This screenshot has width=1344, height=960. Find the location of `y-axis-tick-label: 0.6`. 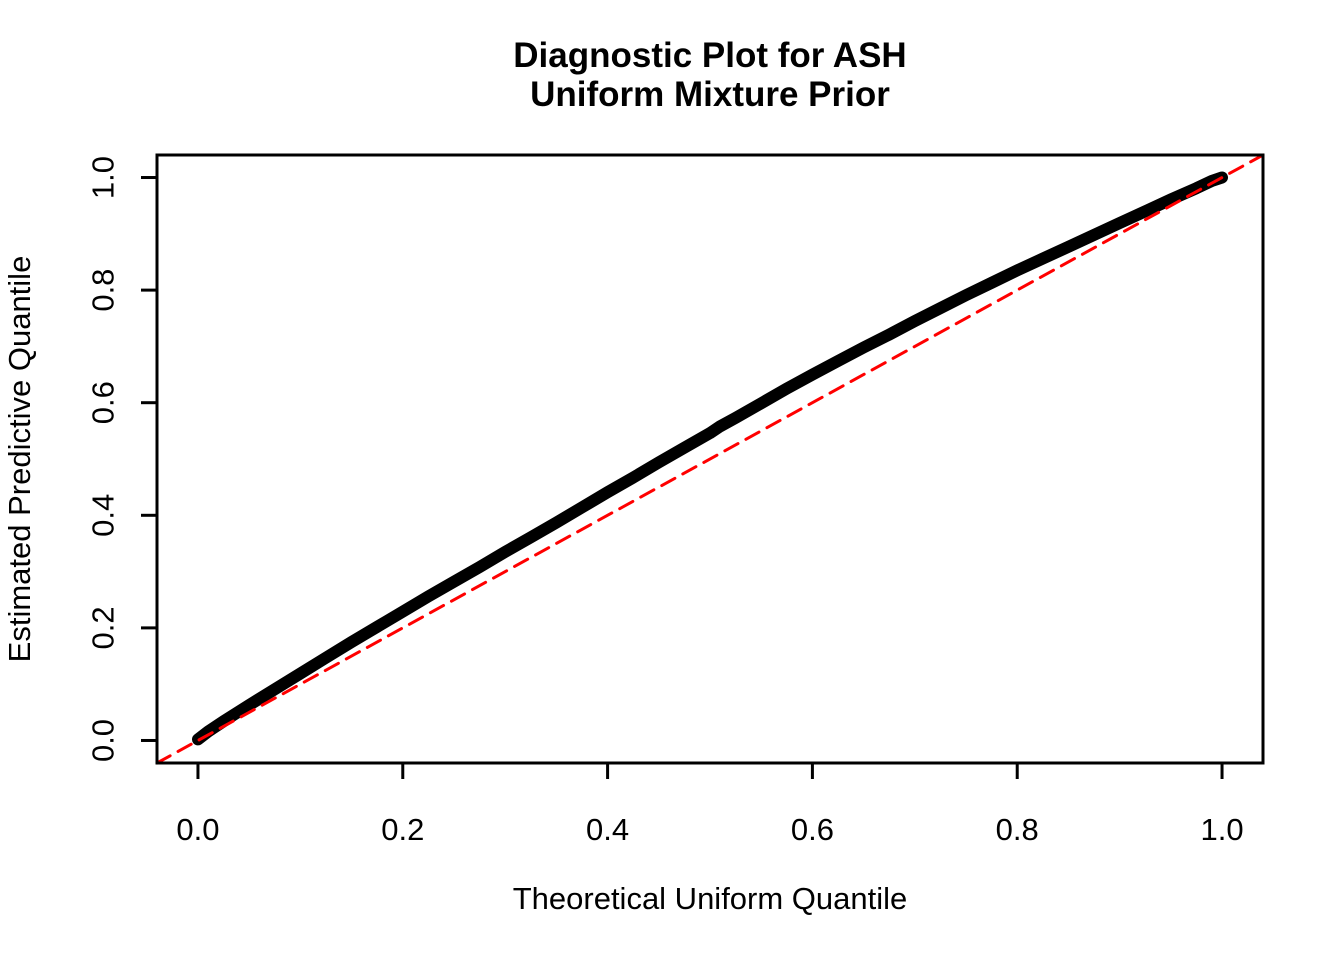

y-axis-tick-label: 0.6 is located at coordinates (103, 402).